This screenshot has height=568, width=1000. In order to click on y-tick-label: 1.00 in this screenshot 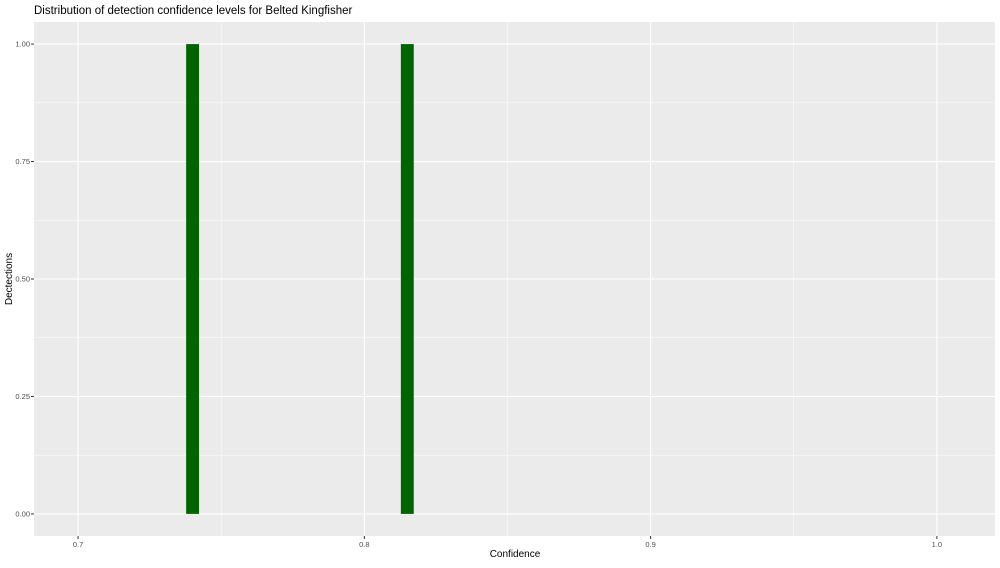, I will do `click(22, 44)`.